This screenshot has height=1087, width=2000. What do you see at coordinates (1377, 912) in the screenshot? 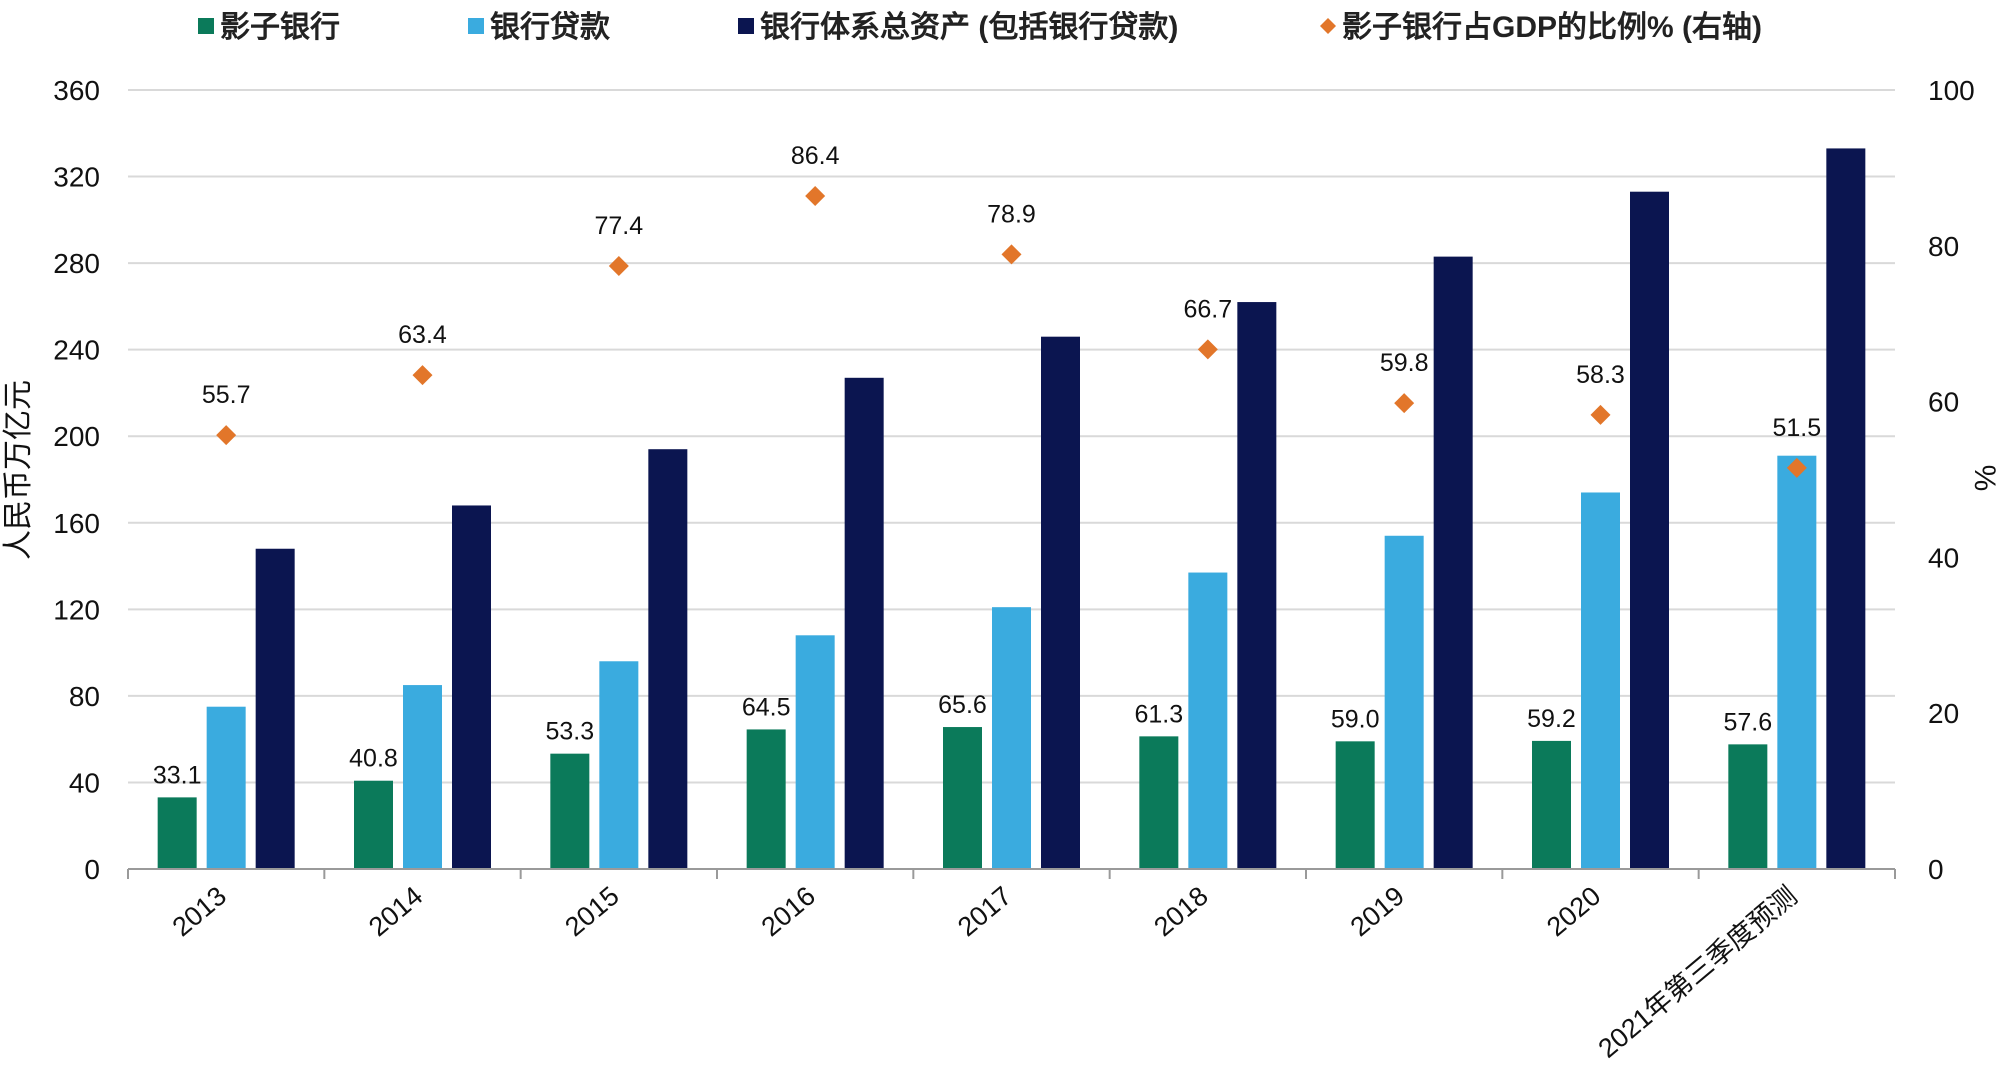
I see `x-tick-label: 2019` at bounding box center [1377, 912].